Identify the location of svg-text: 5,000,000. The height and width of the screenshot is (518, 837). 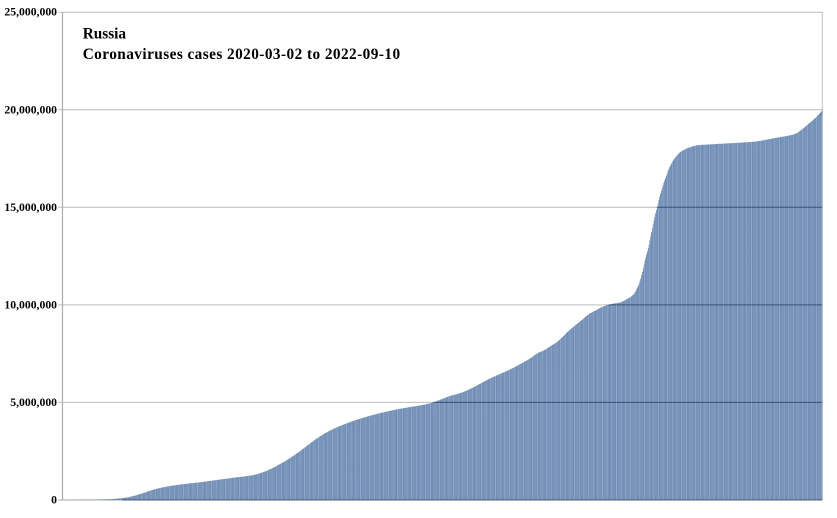
(33, 402).